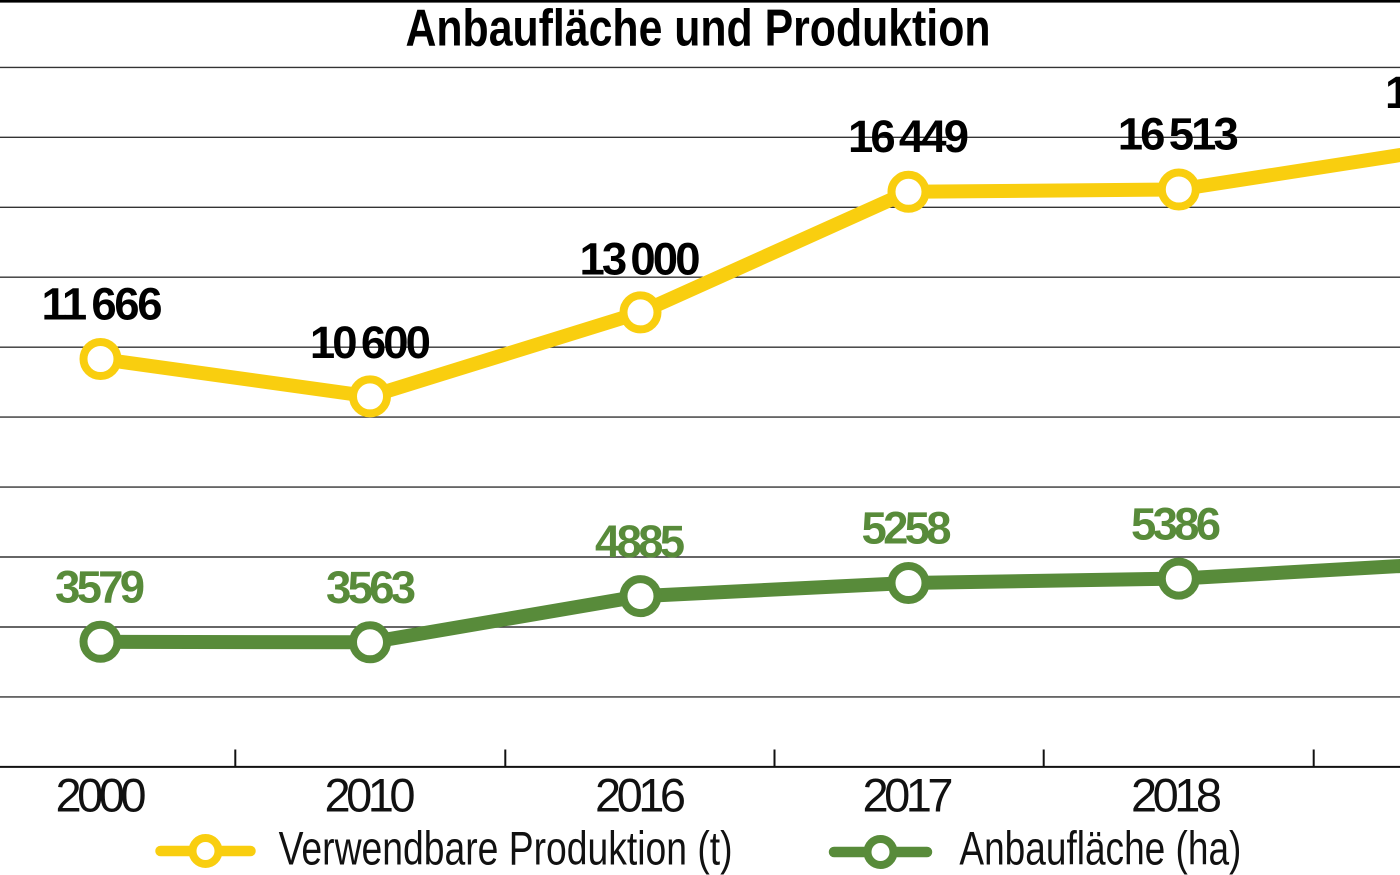 This screenshot has height=875, width=1400. What do you see at coordinates (698, 29) in the screenshot?
I see `svg-text: Anbaufläche und Produktion` at bounding box center [698, 29].